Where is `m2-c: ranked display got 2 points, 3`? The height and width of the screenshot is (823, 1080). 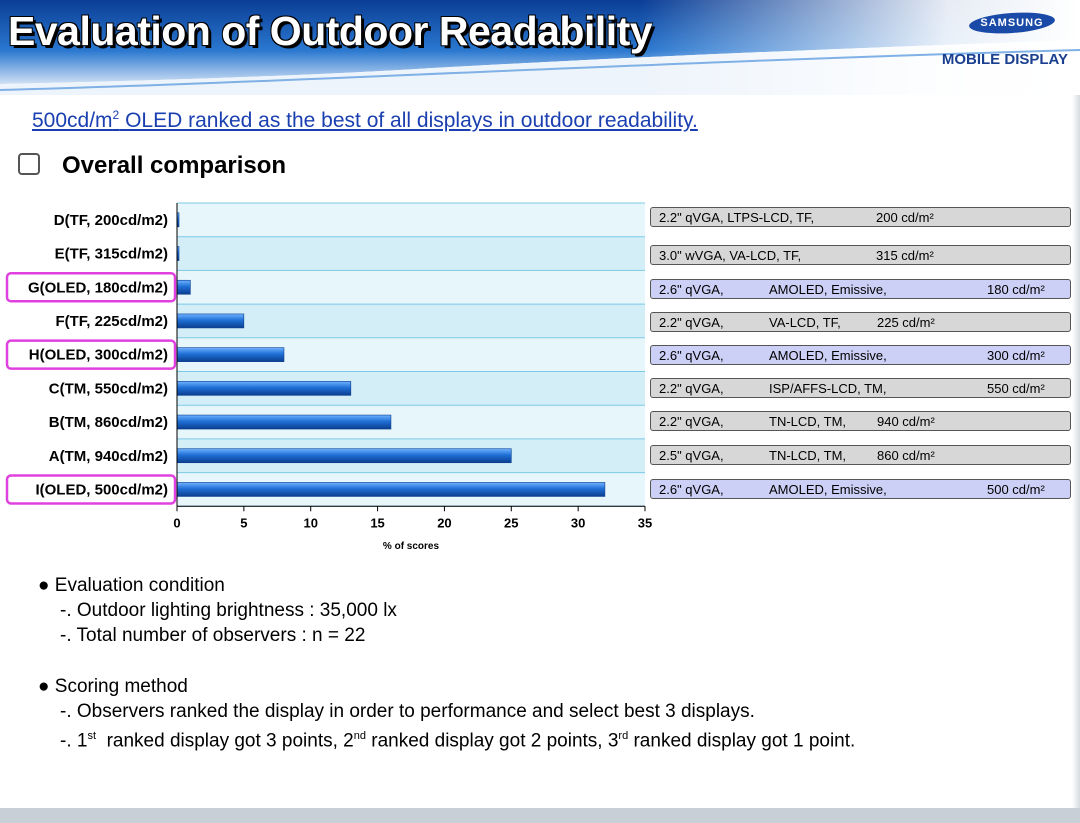
m2-c: ranked display got 2 points, 3 is located at coordinates (492, 741).